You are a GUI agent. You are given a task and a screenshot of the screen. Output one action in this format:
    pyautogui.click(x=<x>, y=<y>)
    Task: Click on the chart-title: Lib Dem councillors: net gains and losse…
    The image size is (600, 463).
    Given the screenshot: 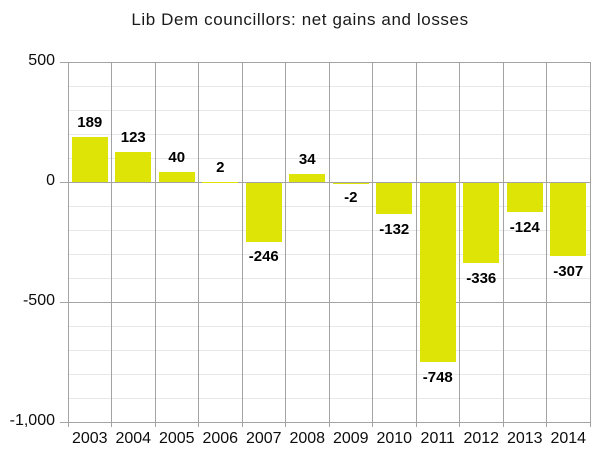 What is the action you would take?
    pyautogui.click(x=300, y=19)
    